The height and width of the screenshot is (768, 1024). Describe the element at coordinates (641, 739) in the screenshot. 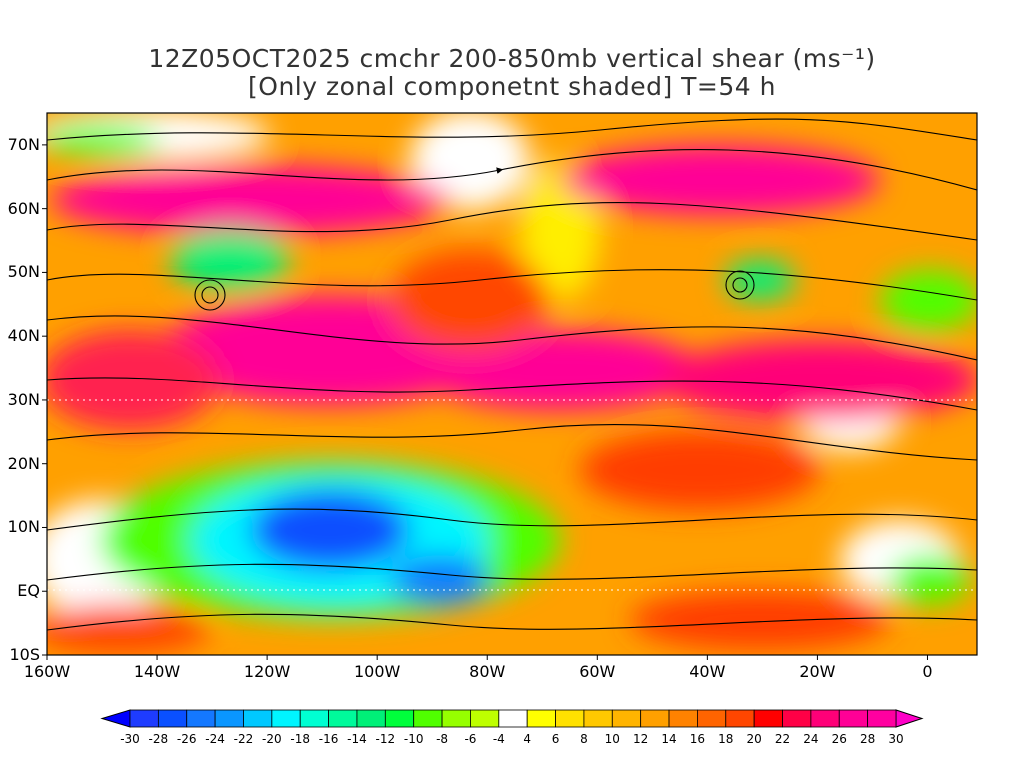

I see `colorbar-label: 12` at that location.